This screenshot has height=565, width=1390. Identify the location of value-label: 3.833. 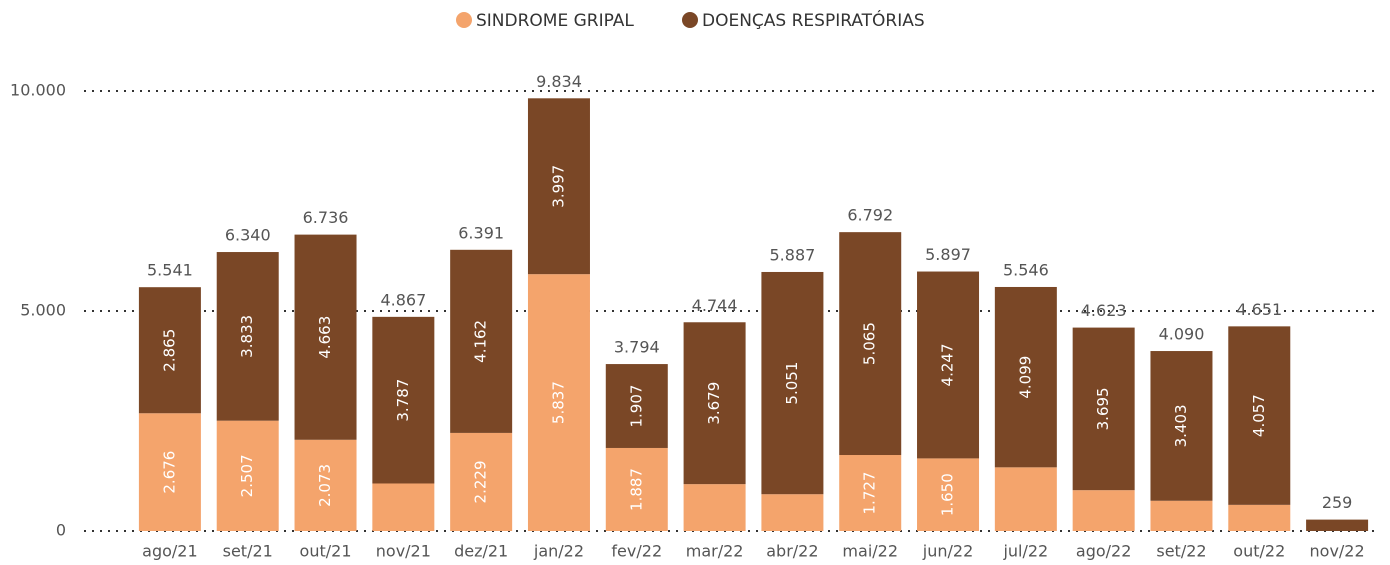
(247, 336).